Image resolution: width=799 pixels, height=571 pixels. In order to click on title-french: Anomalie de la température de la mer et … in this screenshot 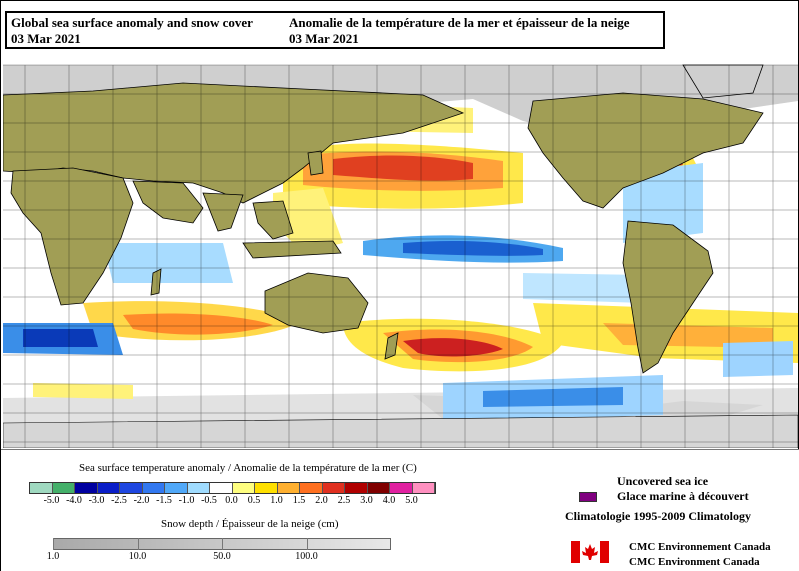, I will do `click(459, 31)`.